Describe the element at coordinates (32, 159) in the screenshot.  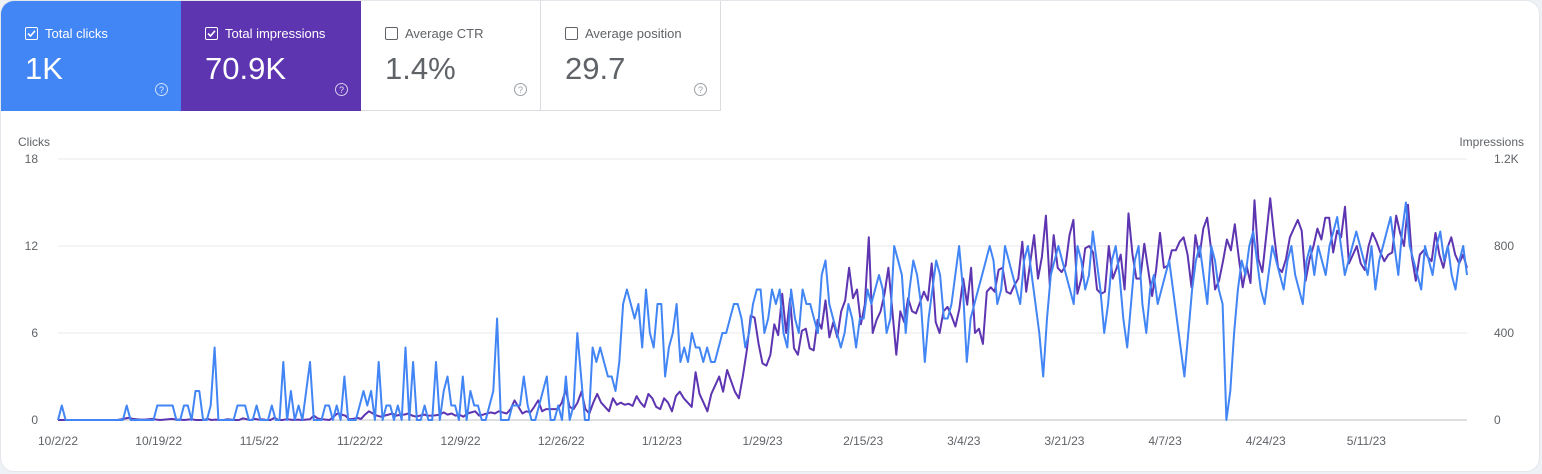
I see `left-tick-label: 18` at that location.